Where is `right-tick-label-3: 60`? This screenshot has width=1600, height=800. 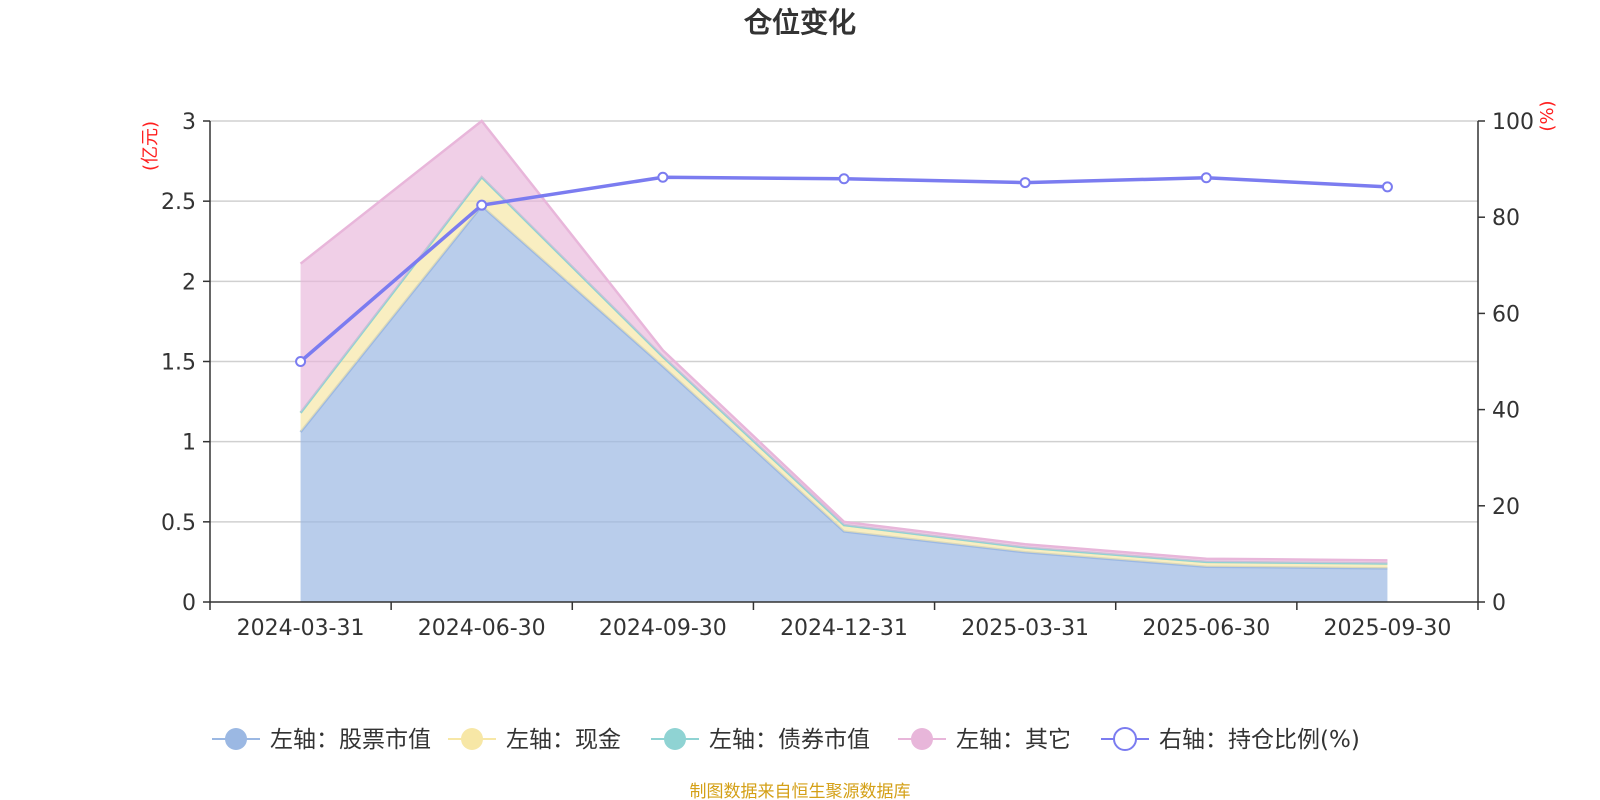
right-tick-label-3: 60 is located at coordinates (1506, 314).